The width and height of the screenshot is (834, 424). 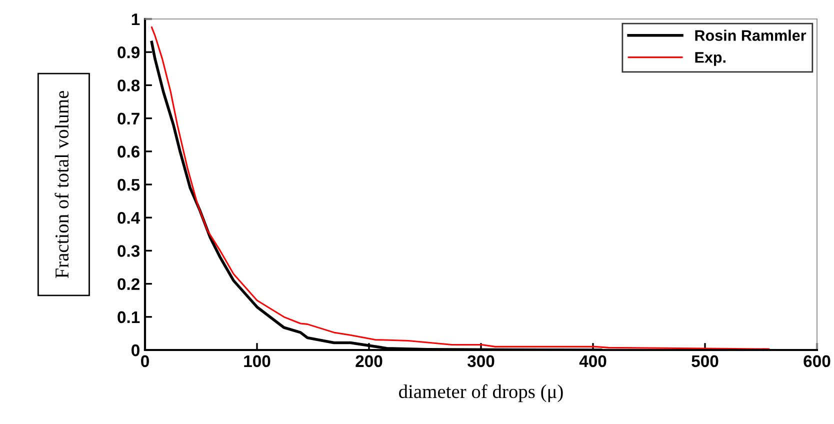 What do you see at coordinates (136, 20) in the screenshot?
I see `y-tick-label: 1` at bounding box center [136, 20].